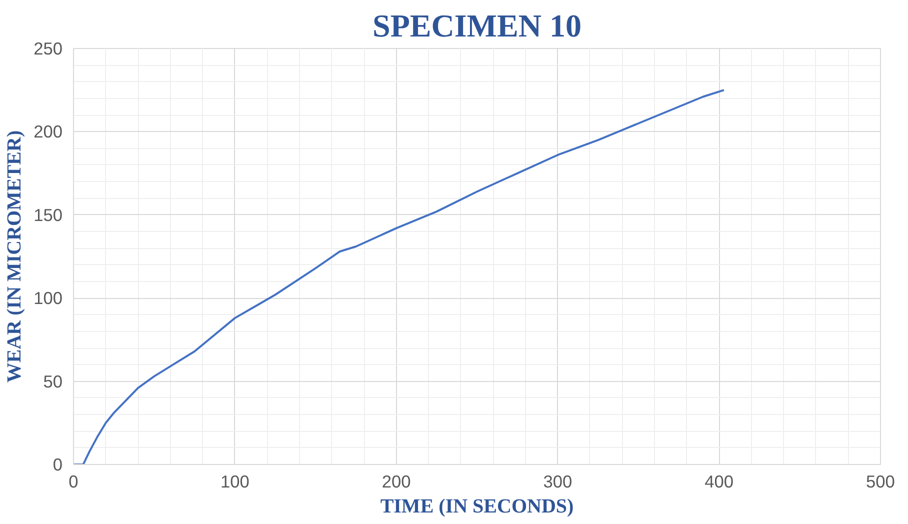 This screenshot has height=524, width=908. Describe the element at coordinates (557, 482) in the screenshot. I see `x-tick-label: 300` at that location.